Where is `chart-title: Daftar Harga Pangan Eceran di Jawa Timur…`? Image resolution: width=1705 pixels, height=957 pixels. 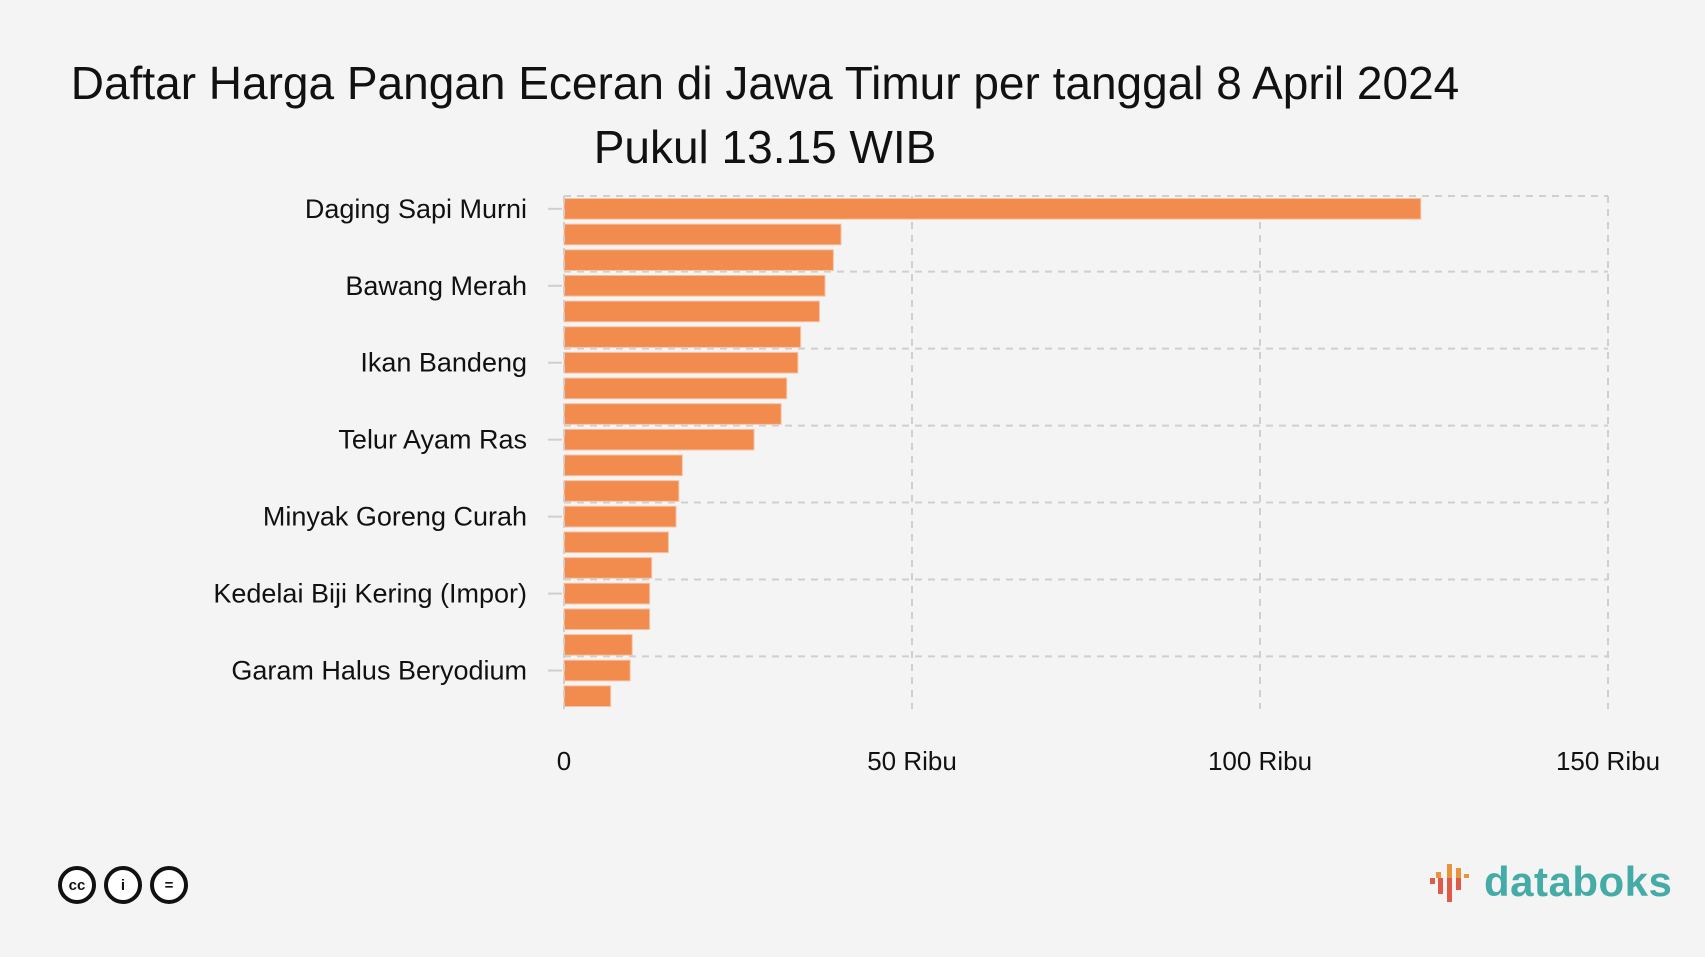 chart-title: Daftar Harga Pangan Eceran di Jawa Timur… is located at coordinates (765, 83).